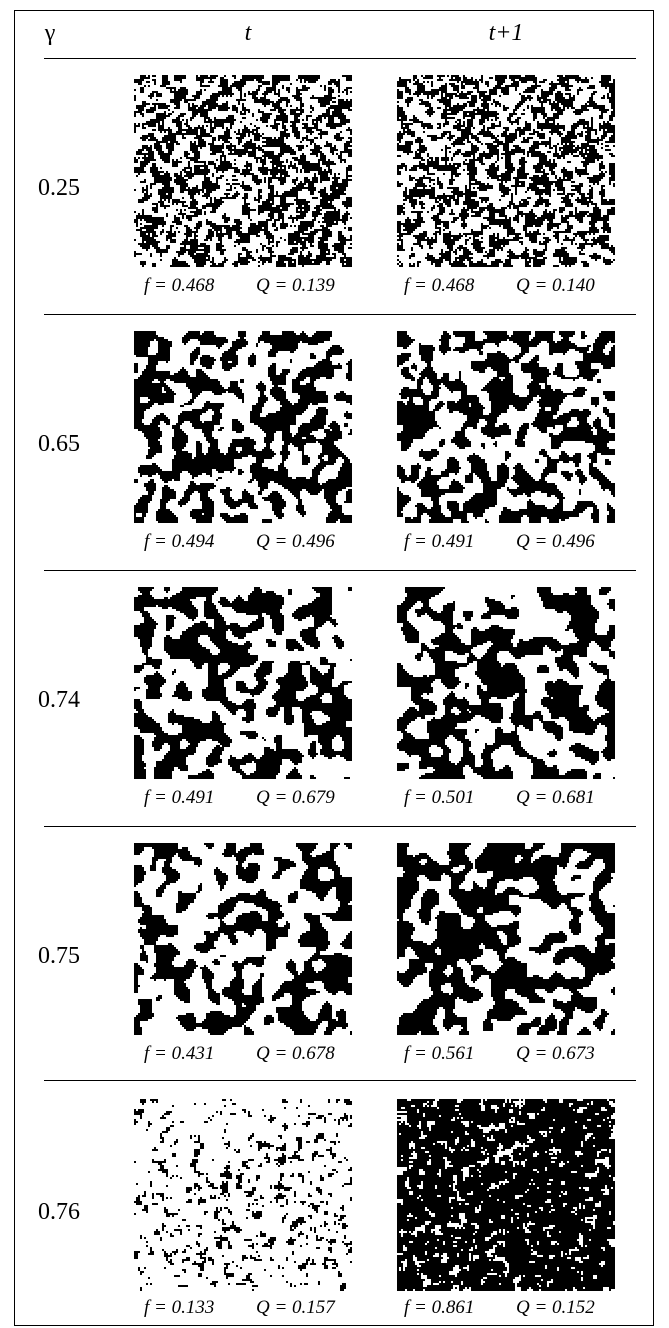  Describe the element at coordinates (248, 33) in the screenshot. I see `header-t: t` at that location.